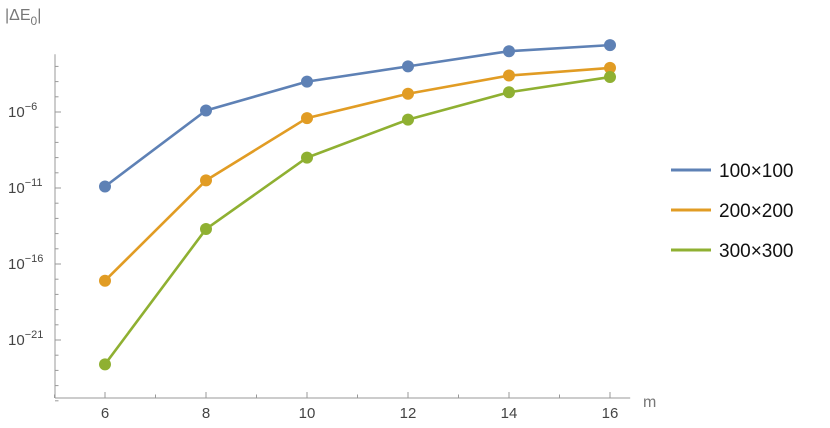  What do you see at coordinates (39, 15) in the screenshot?
I see `y-axis-title-close: |` at bounding box center [39, 15].